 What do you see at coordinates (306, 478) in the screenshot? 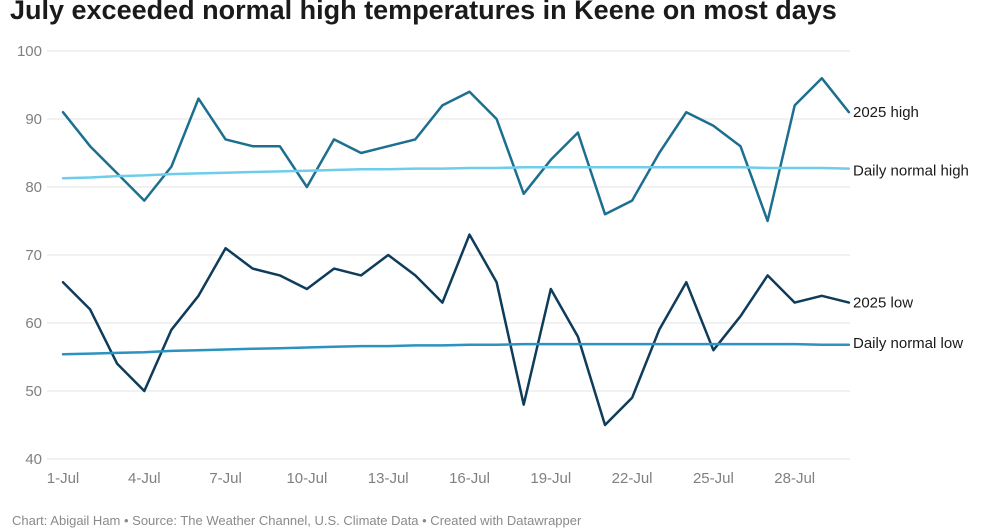
I see `x-tick-label: 10-Jul` at bounding box center [306, 478].